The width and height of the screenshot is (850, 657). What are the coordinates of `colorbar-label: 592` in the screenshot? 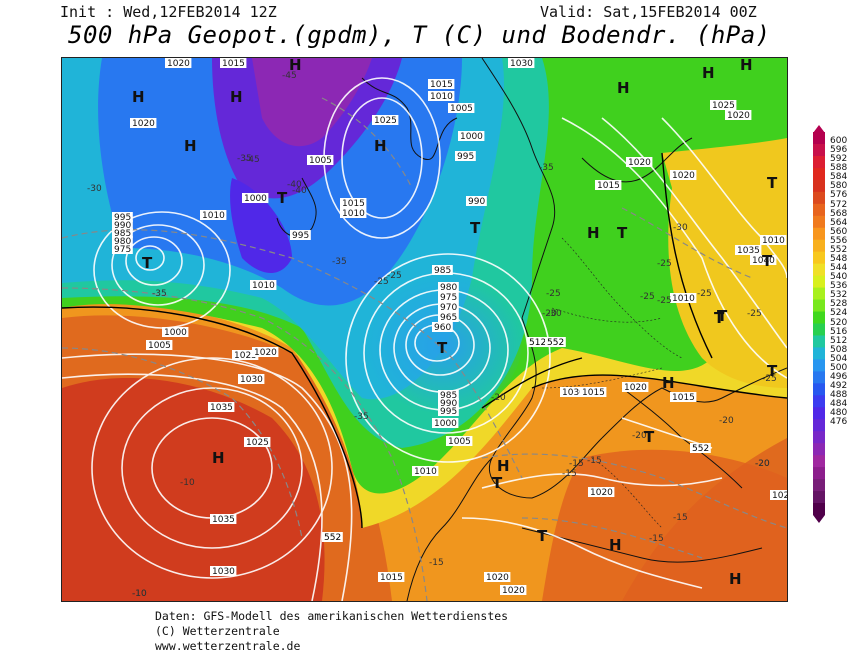 It's located at (839, 159).